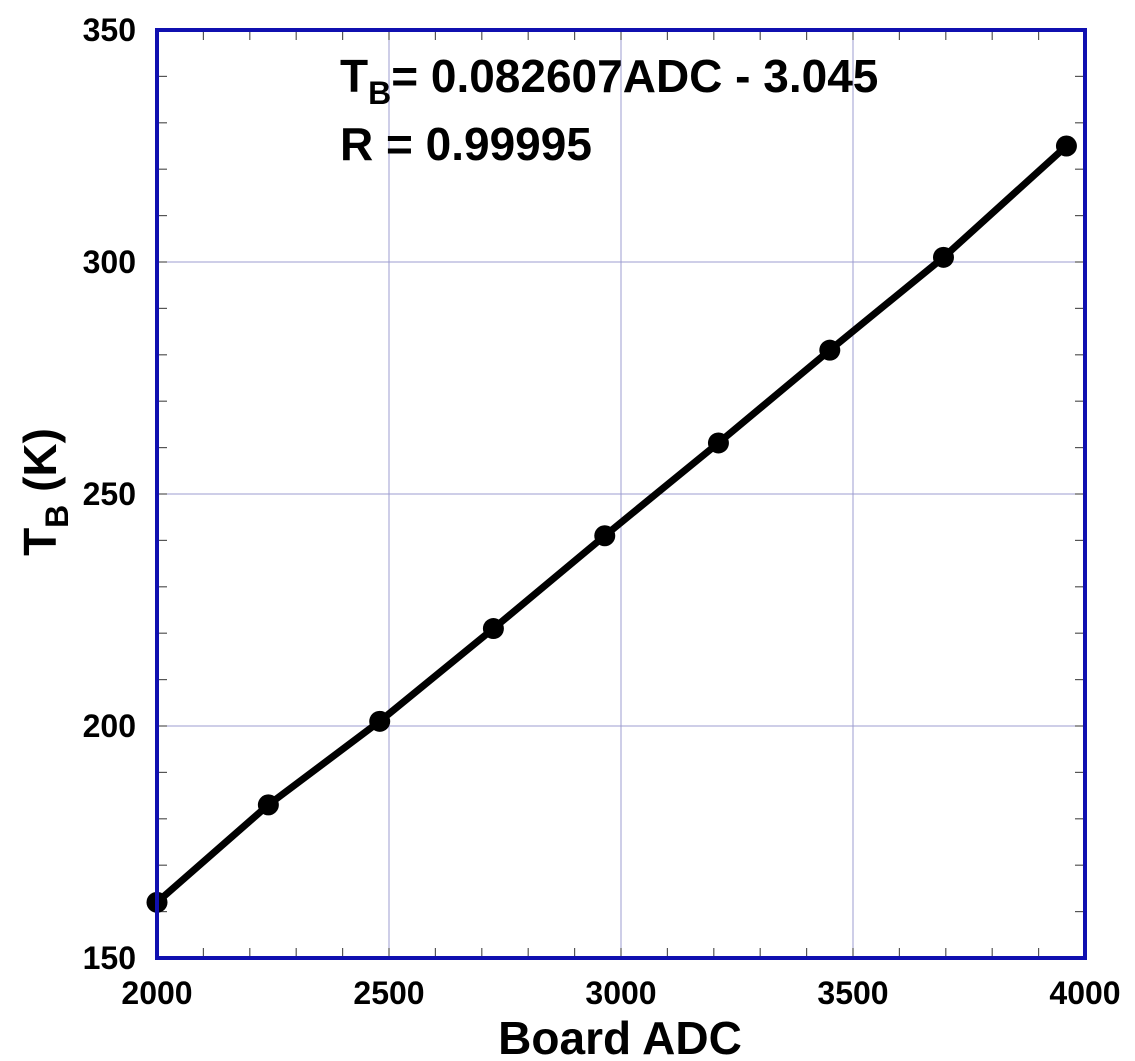  Describe the element at coordinates (1084, 993) in the screenshot. I see `x-tick-label: 4000` at that location.